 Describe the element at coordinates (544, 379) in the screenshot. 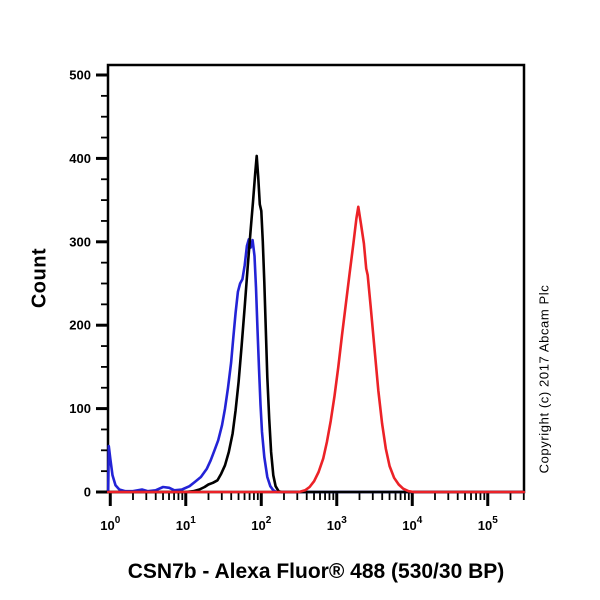

I see `copyright-text: Copyright (c) 2017 Abcam Plc` at that location.